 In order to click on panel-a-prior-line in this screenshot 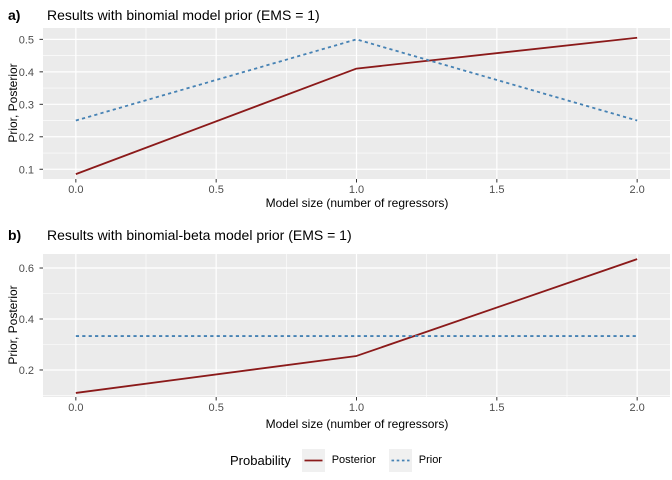, I will do `click(356, 80)`.